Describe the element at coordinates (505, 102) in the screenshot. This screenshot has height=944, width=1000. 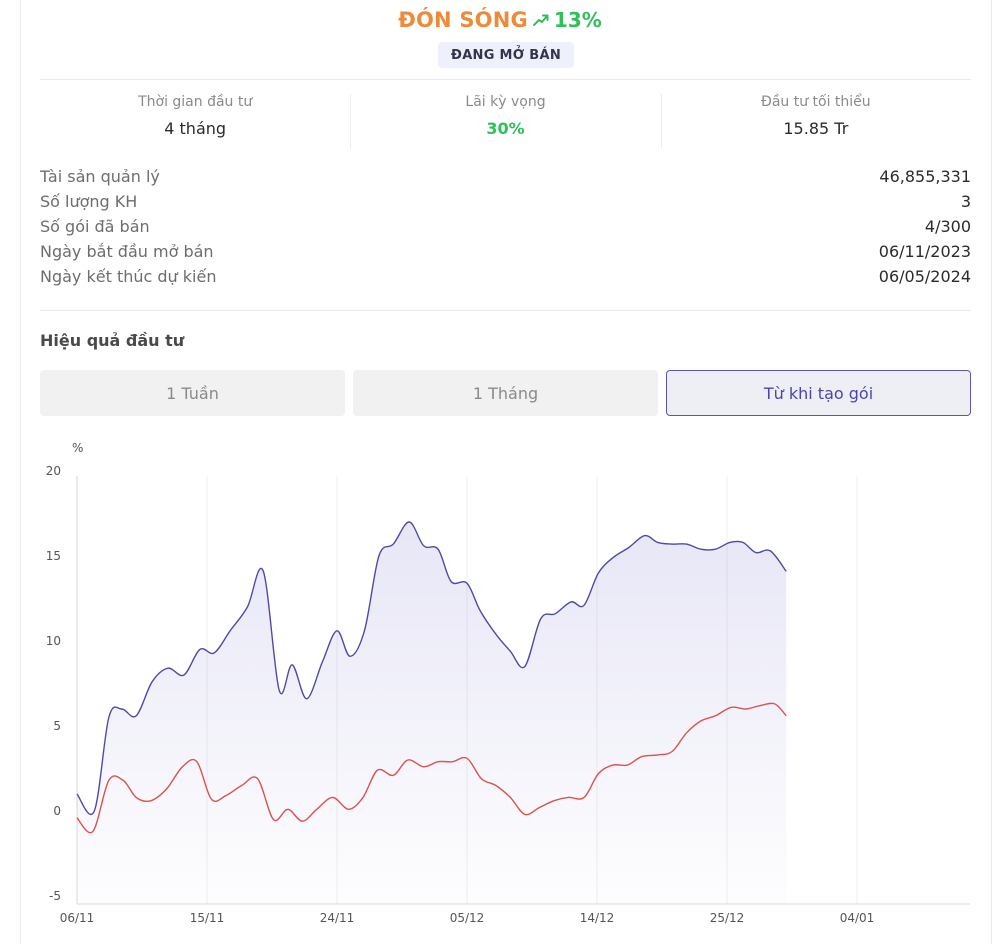
I see `stat-label: Lãi kỳ vọng` at that location.